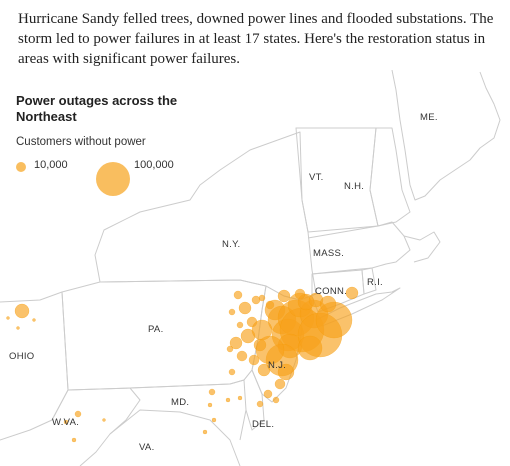 This screenshot has width=510, height=466. What do you see at coordinates (277, 365) in the screenshot?
I see `state-label-nj: N.J.` at bounding box center [277, 365].